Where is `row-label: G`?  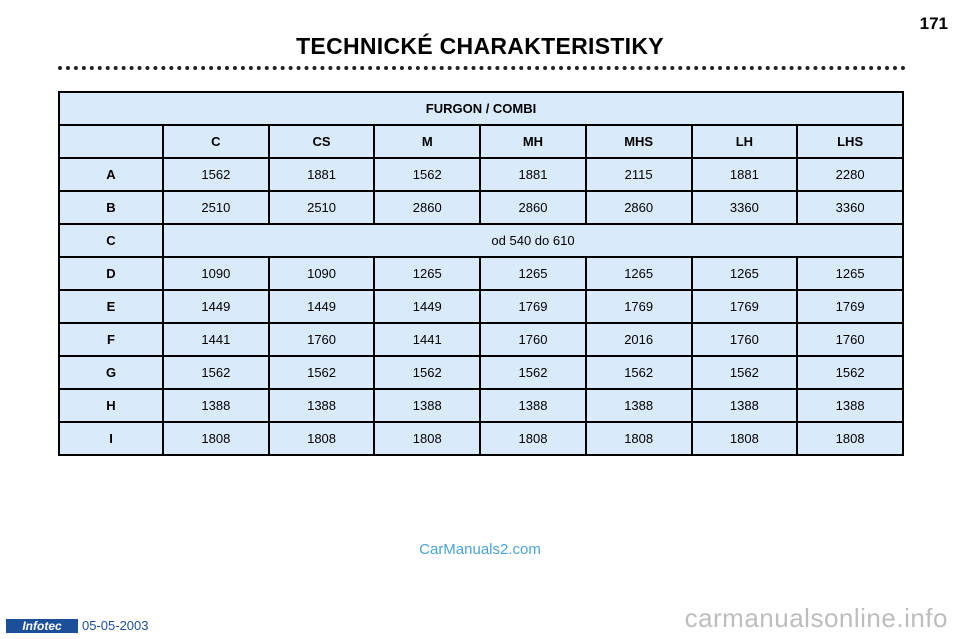
row-label: G is located at coordinates (111, 372).